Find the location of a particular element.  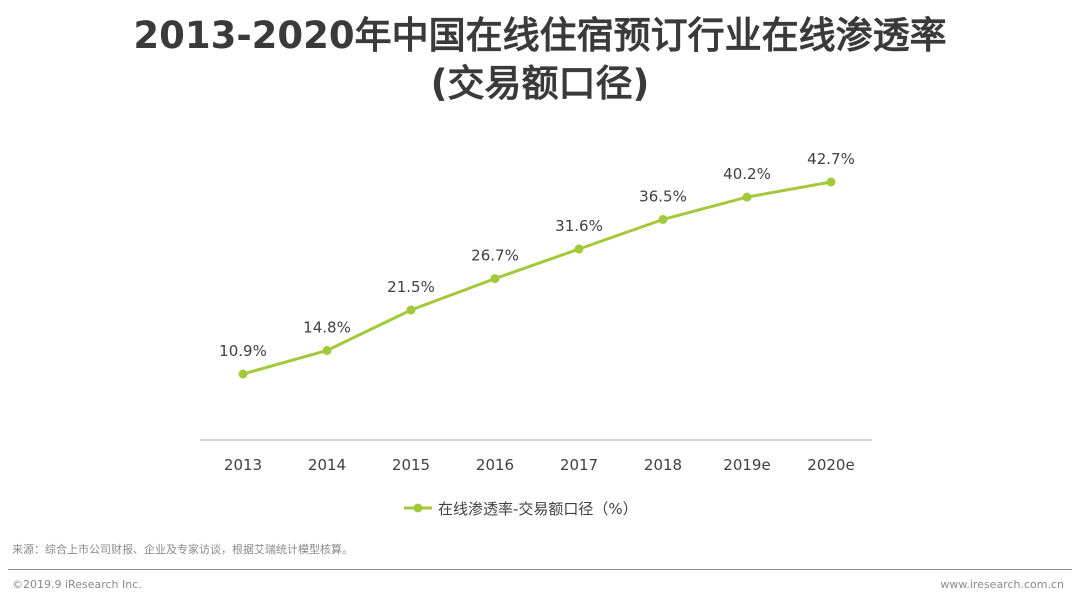

x-tick-label: 2015 is located at coordinates (411, 465).